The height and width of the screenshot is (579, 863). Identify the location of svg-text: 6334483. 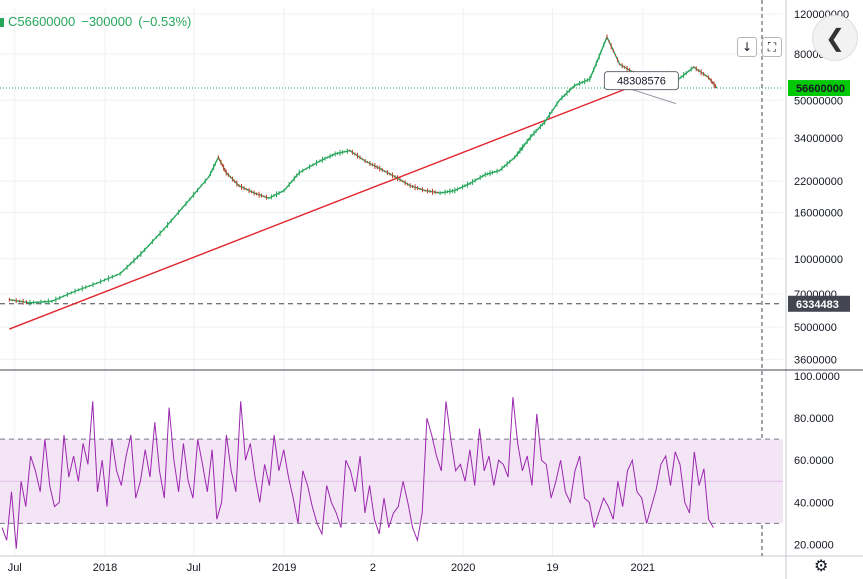
(817, 305).